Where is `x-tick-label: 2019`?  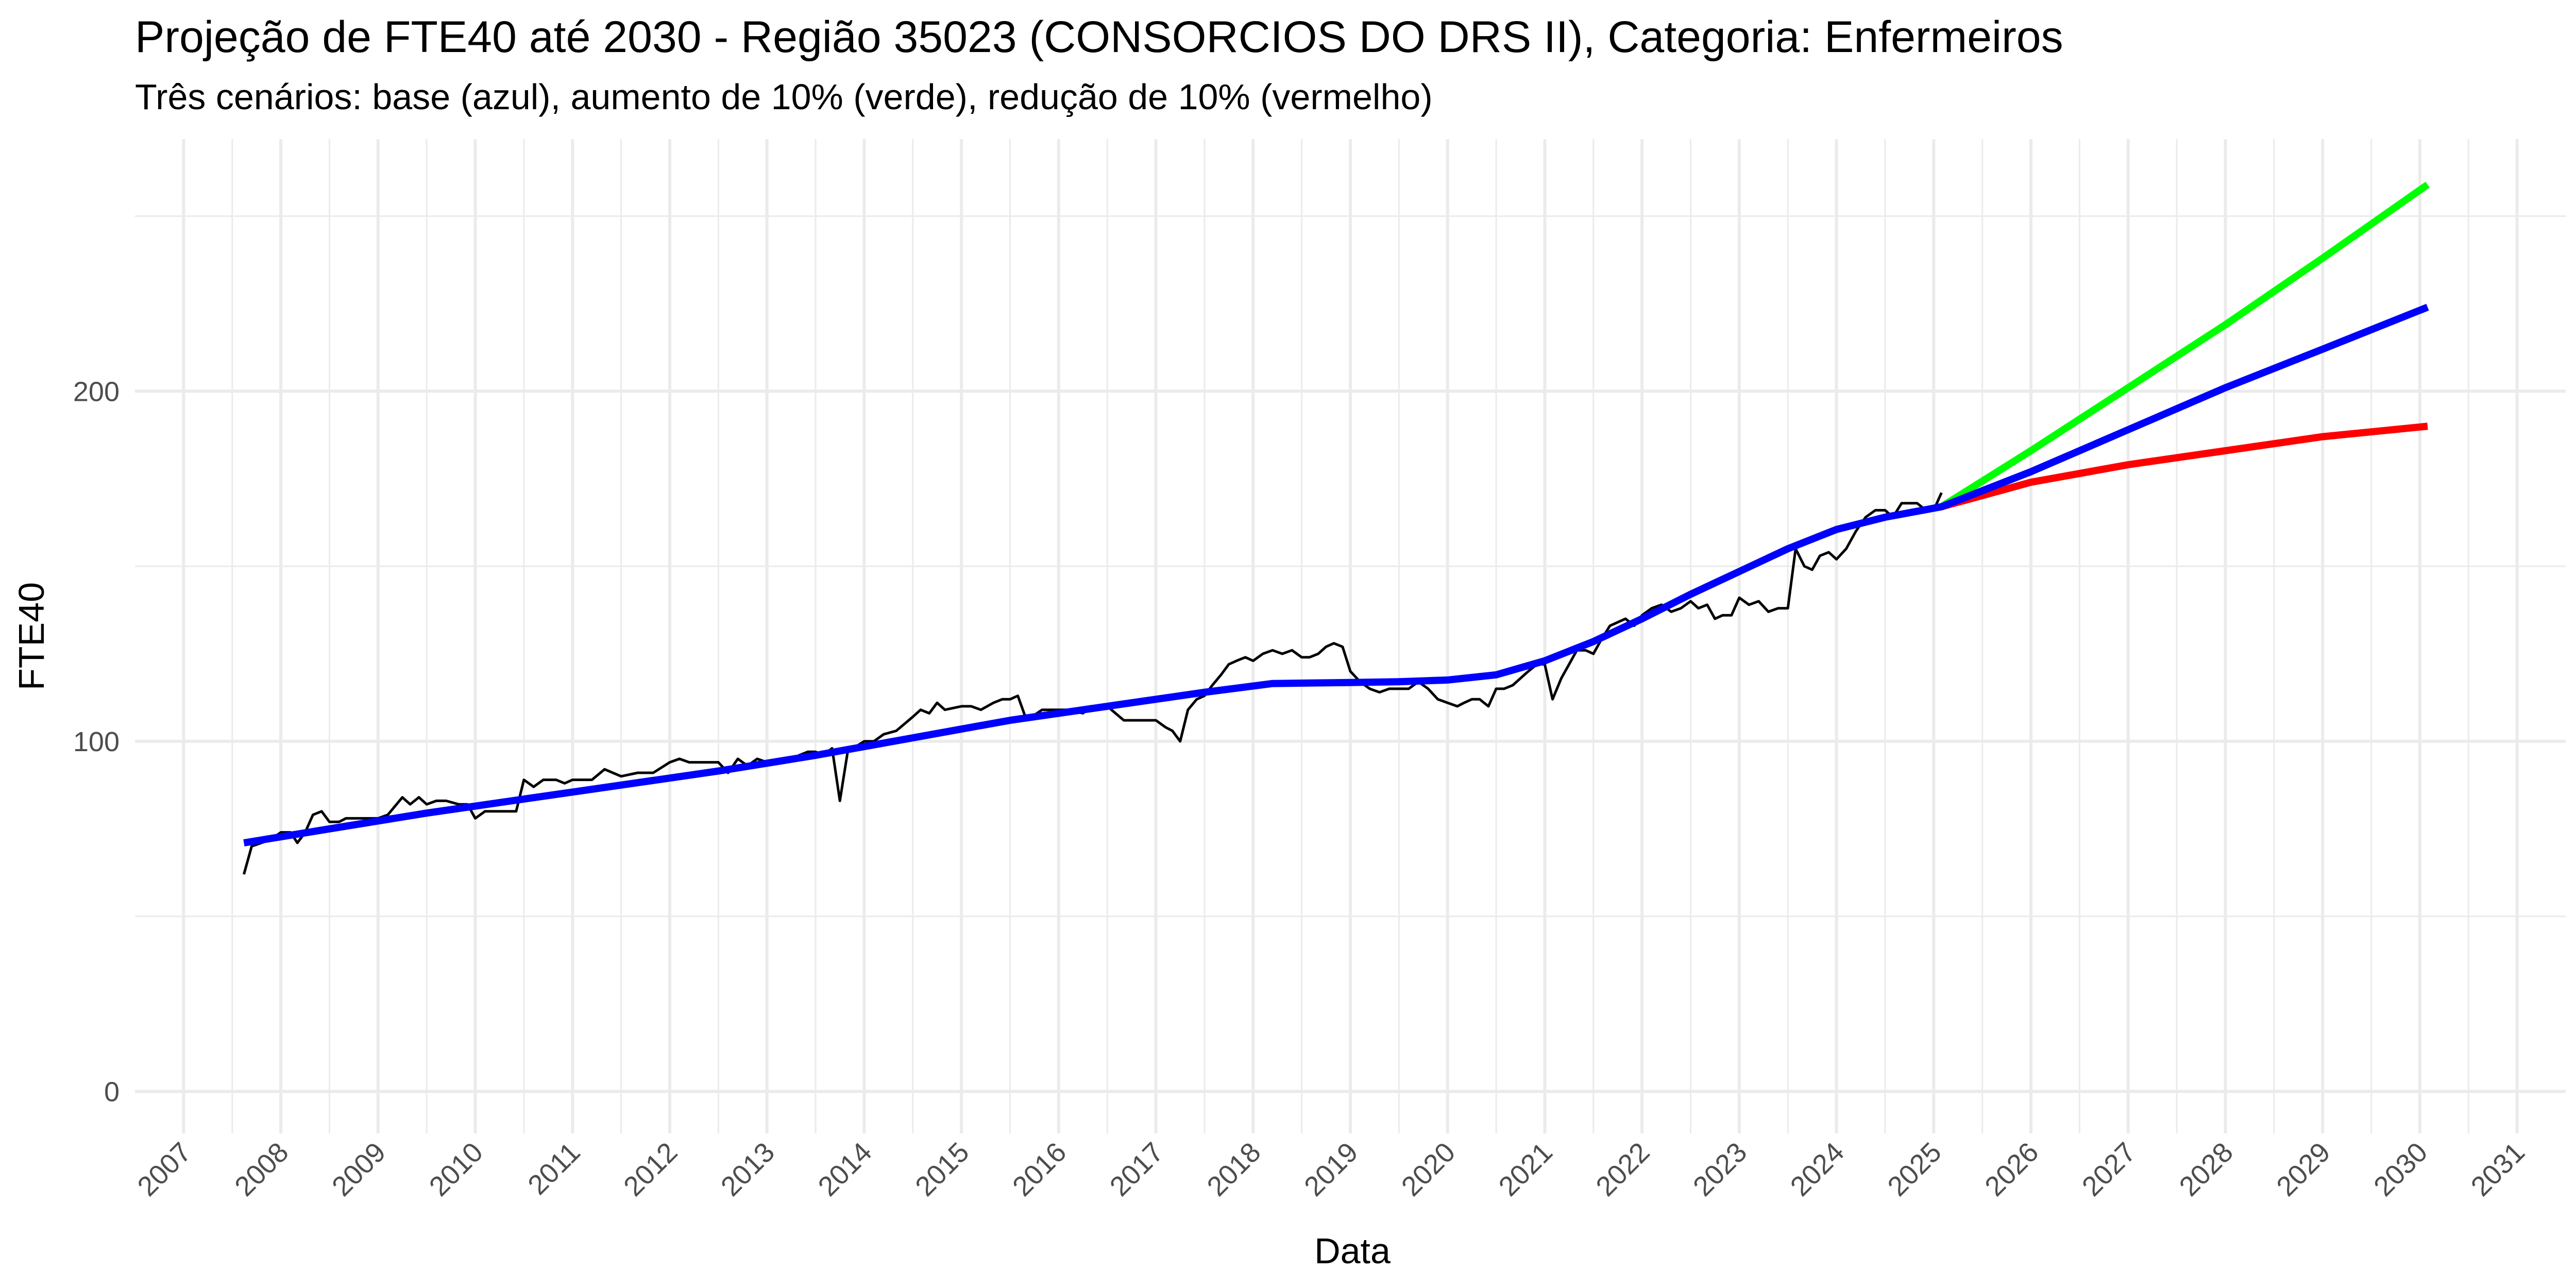 x-tick-label: 2019 is located at coordinates (1331, 1169).